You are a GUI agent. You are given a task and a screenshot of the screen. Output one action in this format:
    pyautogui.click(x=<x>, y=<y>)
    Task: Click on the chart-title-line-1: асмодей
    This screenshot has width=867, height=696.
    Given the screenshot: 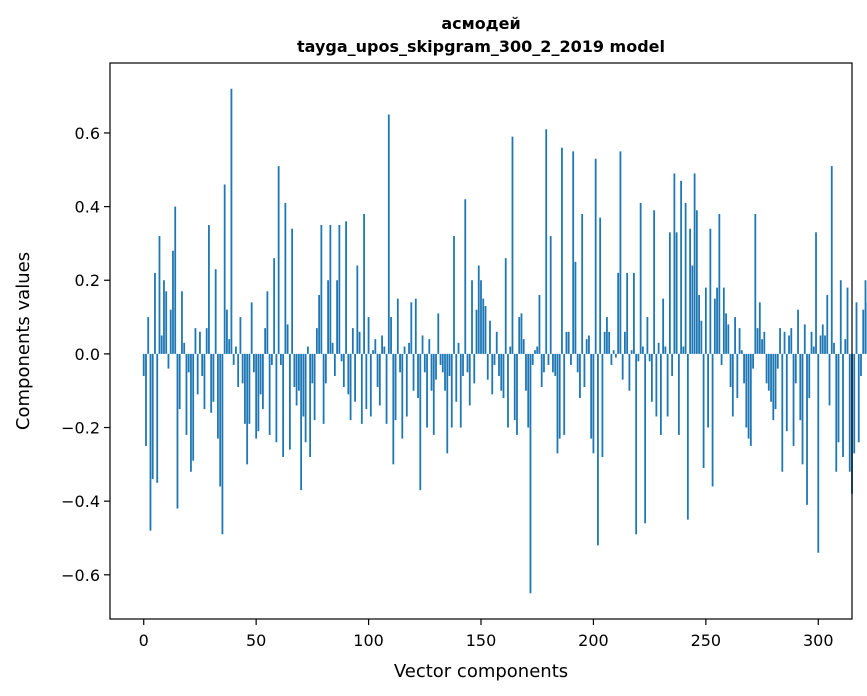 What is the action you would take?
    pyautogui.click(x=480, y=23)
    